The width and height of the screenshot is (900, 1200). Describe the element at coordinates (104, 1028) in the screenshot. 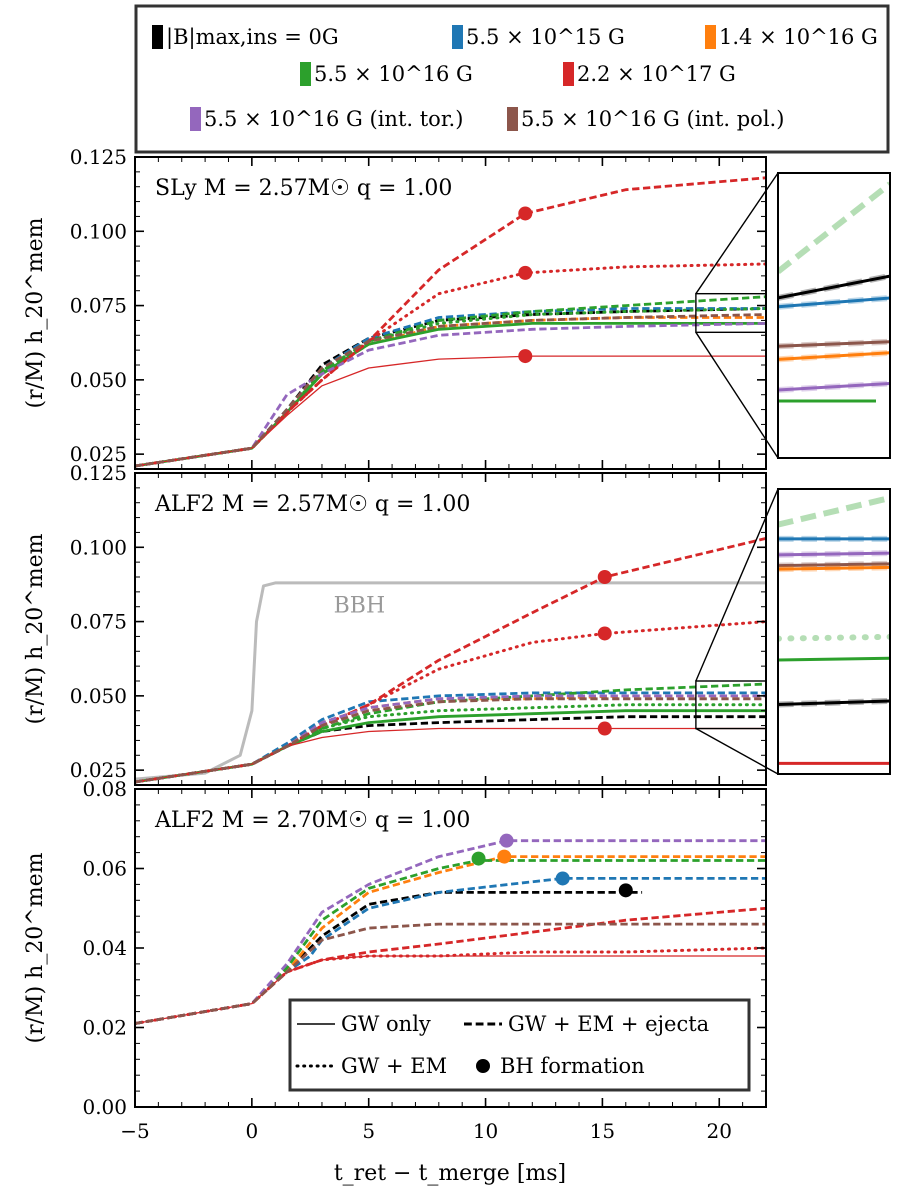

I see `y-tick-label: 0.02` at that location.